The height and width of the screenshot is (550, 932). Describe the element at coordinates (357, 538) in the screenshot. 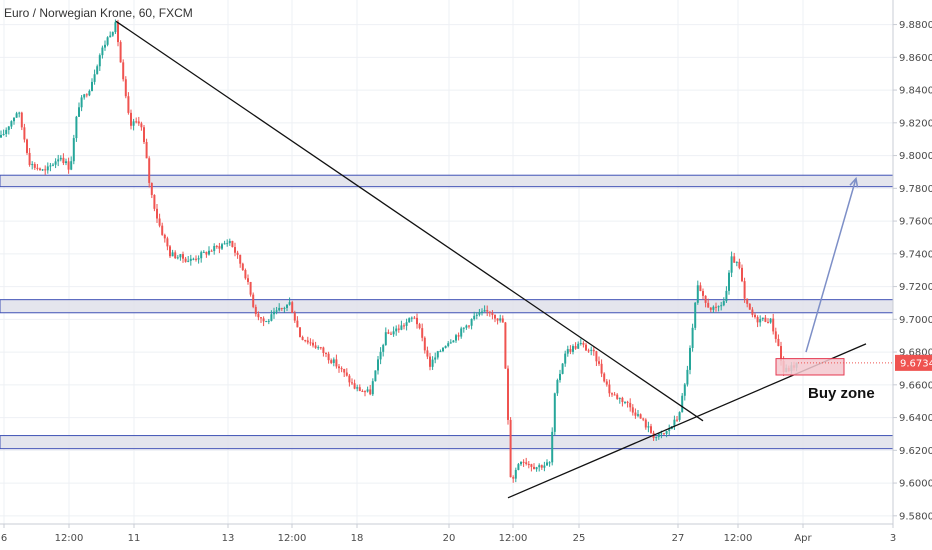

I see `time-tick-label: 18` at that location.